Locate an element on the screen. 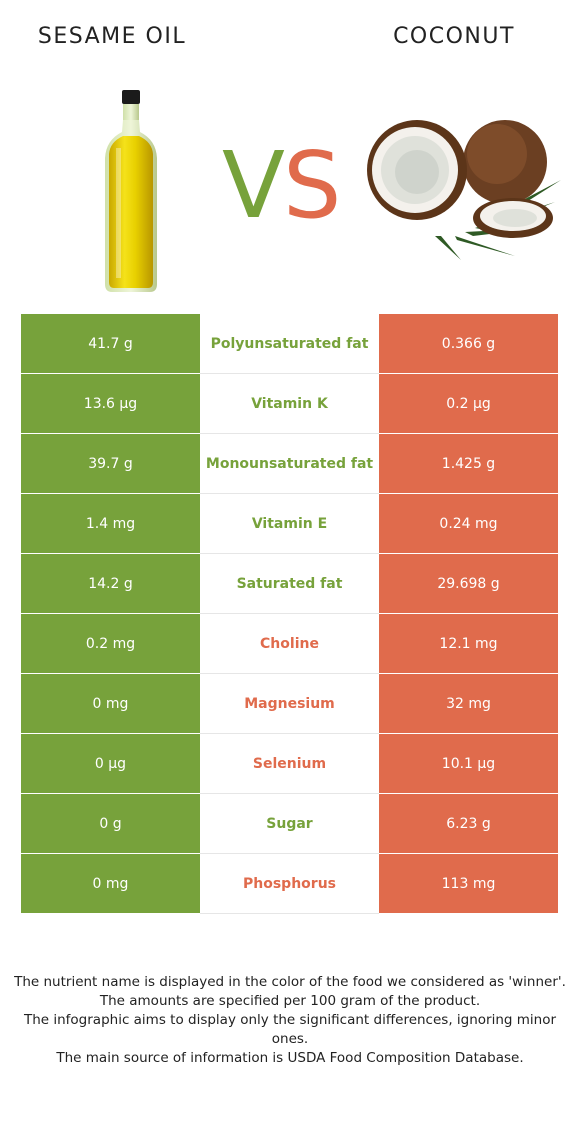 This screenshot has width=580, height=1144. table-row: 0 mg Phosphorus 113 mg is located at coordinates (289, 884).